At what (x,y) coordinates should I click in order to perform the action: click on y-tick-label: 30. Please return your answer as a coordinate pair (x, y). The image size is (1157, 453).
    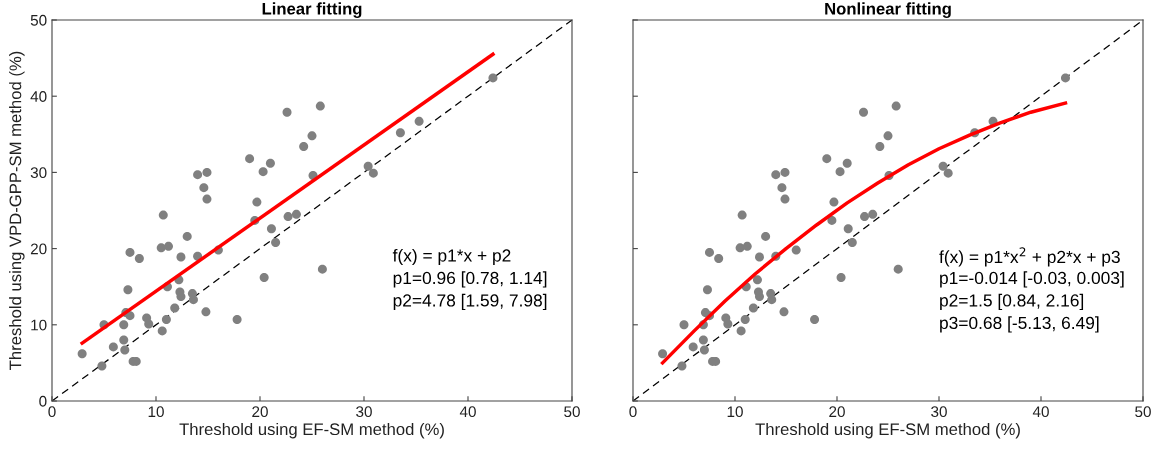
    Looking at the image, I should click on (38, 173).